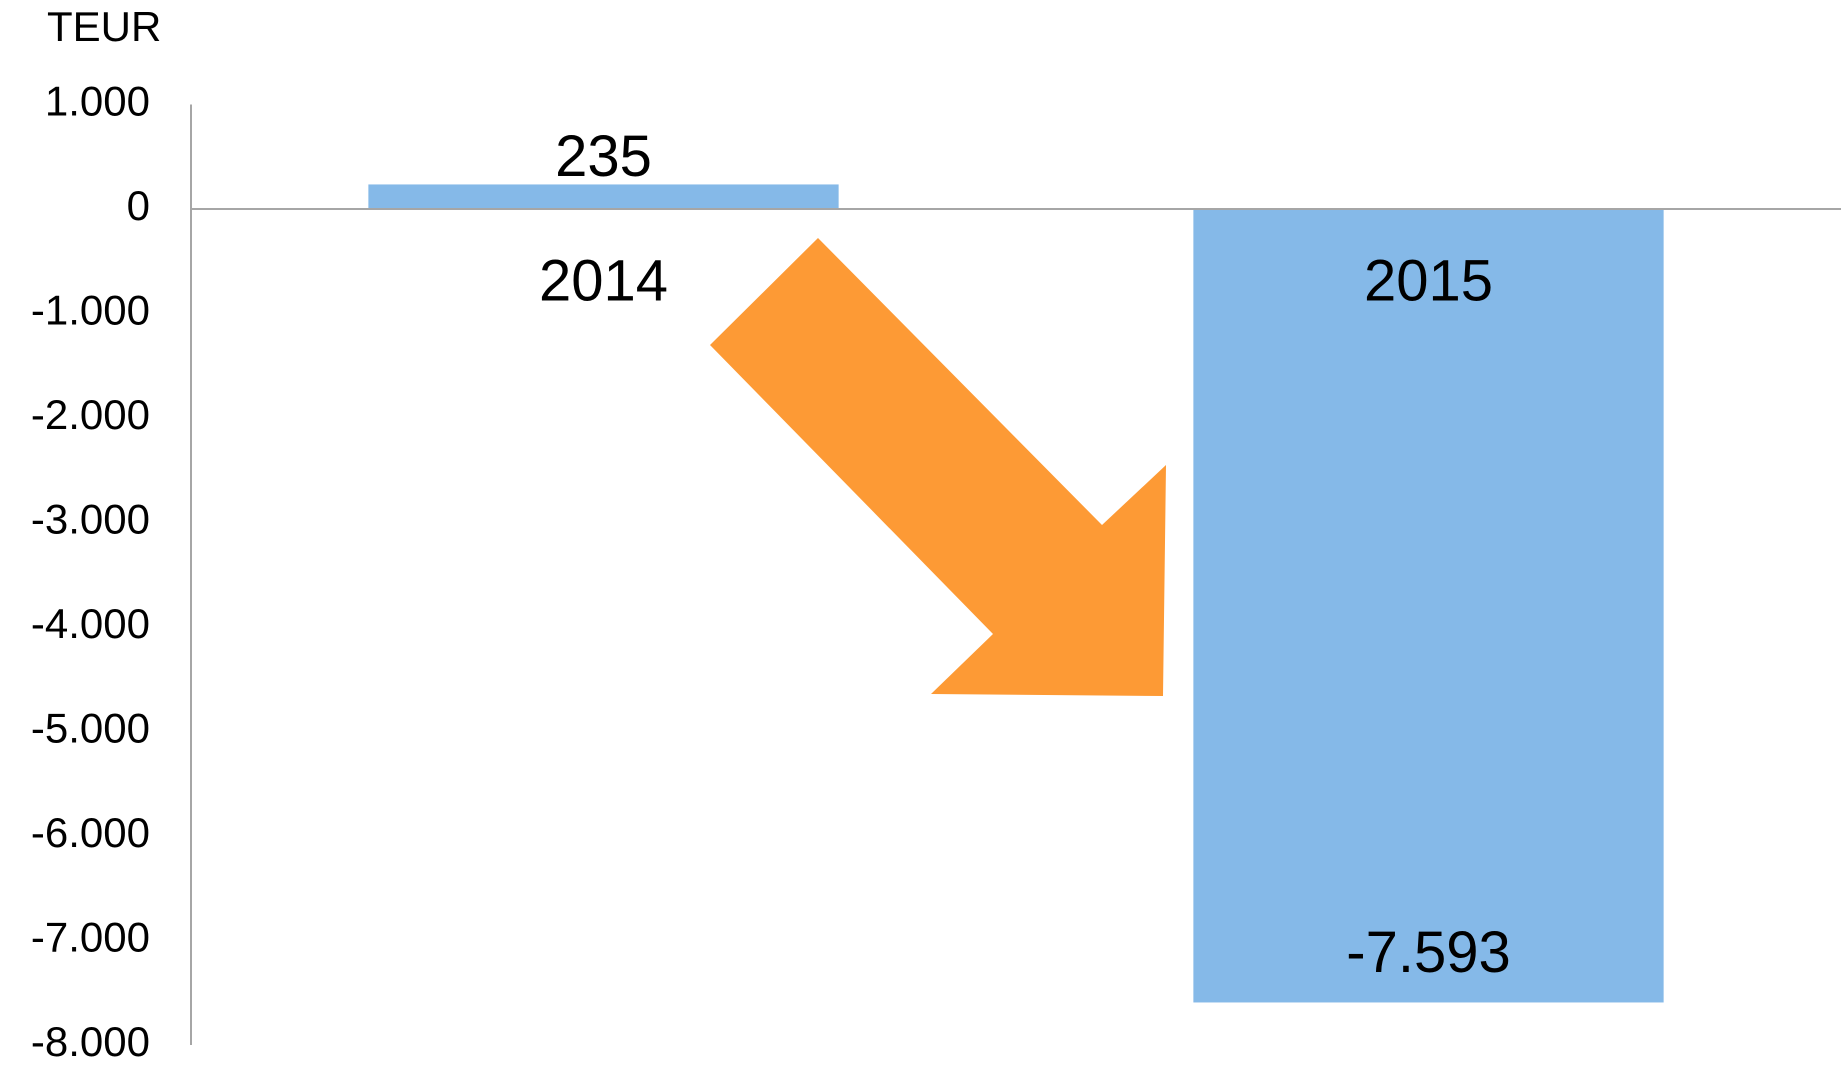 Image resolution: width=1841 pixels, height=1066 pixels. What do you see at coordinates (90, 310) in the screenshot?
I see `y-tick-label: -1.000` at bounding box center [90, 310].